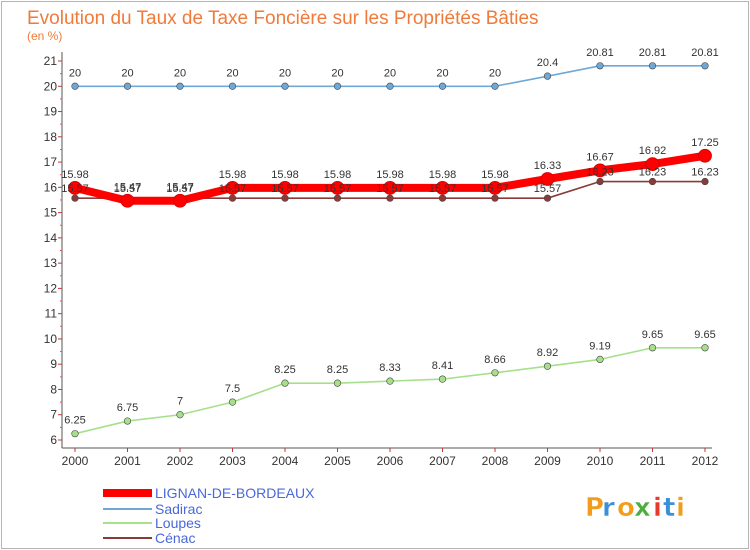 This screenshot has height=550, width=750. I want to click on data-label-0-12: 17.25, so click(705, 143).